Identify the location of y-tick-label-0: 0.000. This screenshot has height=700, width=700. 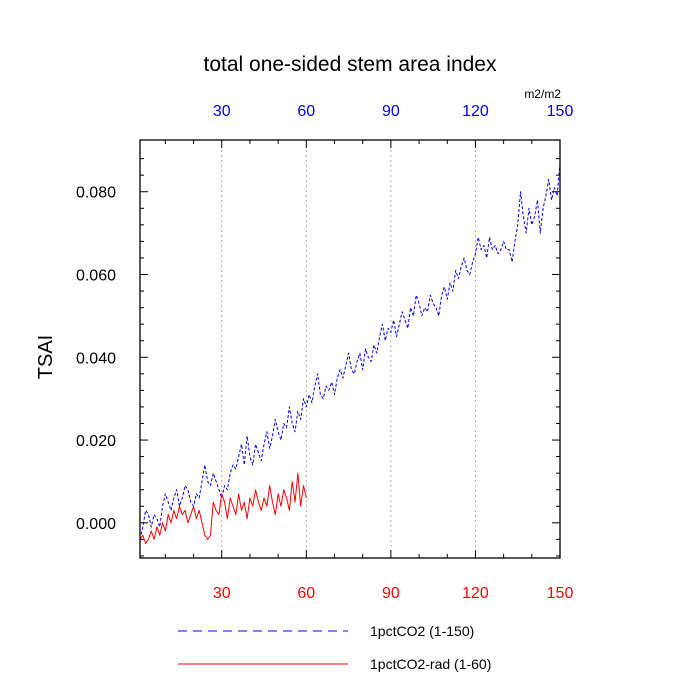
(96, 524).